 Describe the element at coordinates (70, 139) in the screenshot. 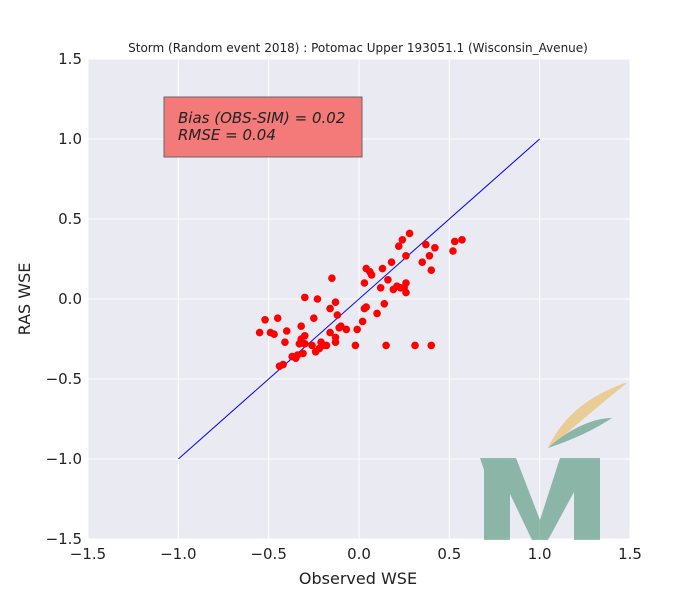

I see `y-tick-label: 1.0` at that location.